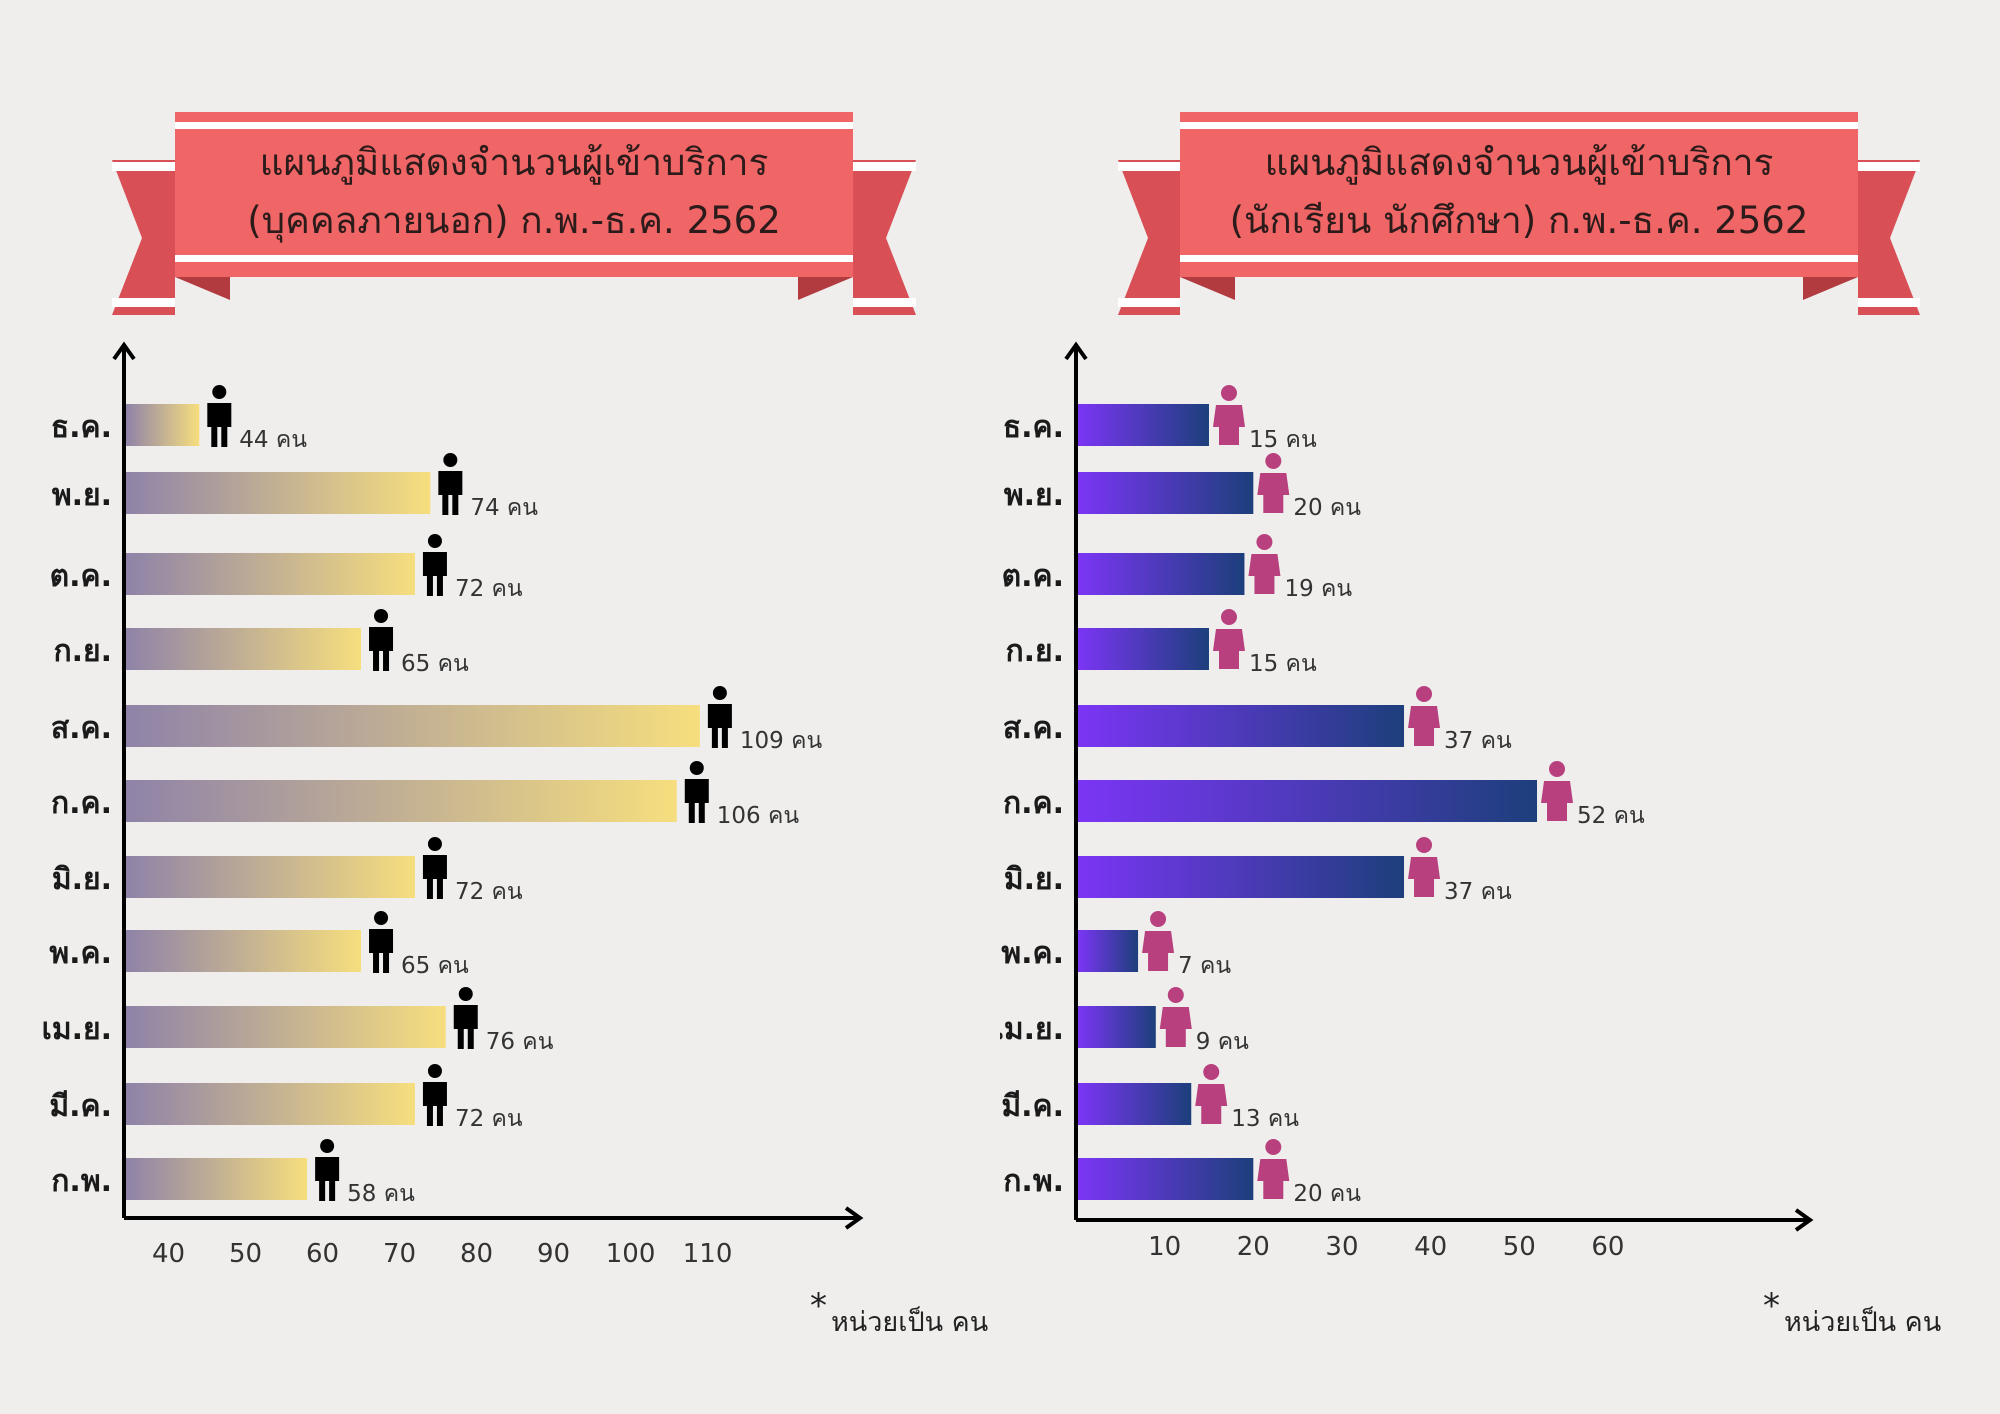 This screenshot has height=1414, width=2000. Describe the element at coordinates (168, 1254) in the screenshot. I see `x-tick-label: 40` at that location.